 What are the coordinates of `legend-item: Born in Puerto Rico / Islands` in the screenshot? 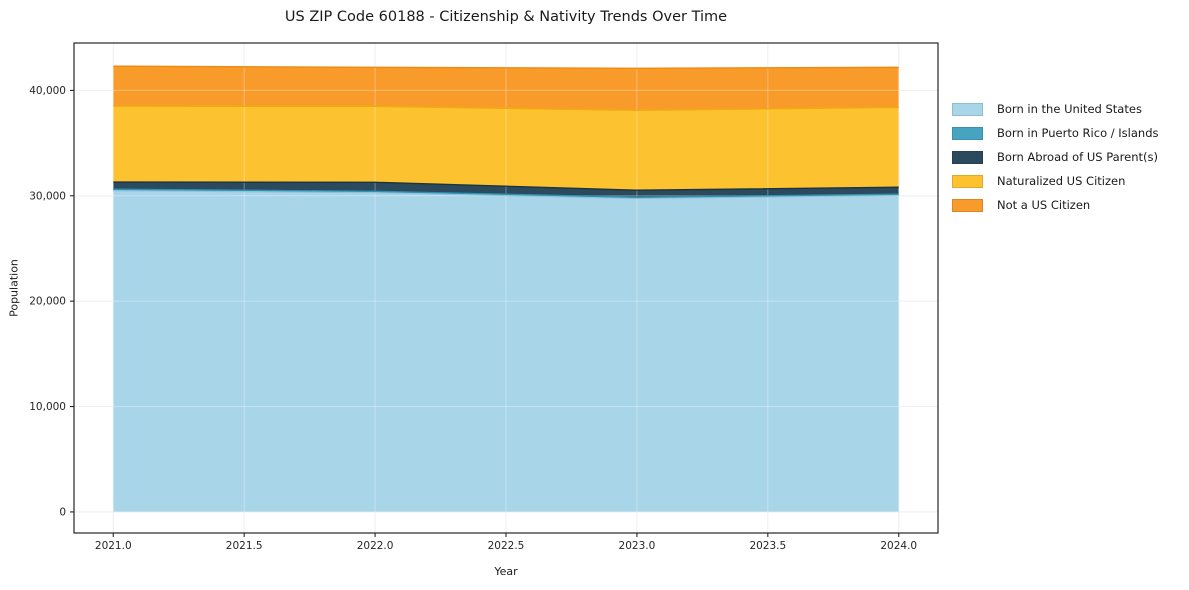 It's located at (1055, 133).